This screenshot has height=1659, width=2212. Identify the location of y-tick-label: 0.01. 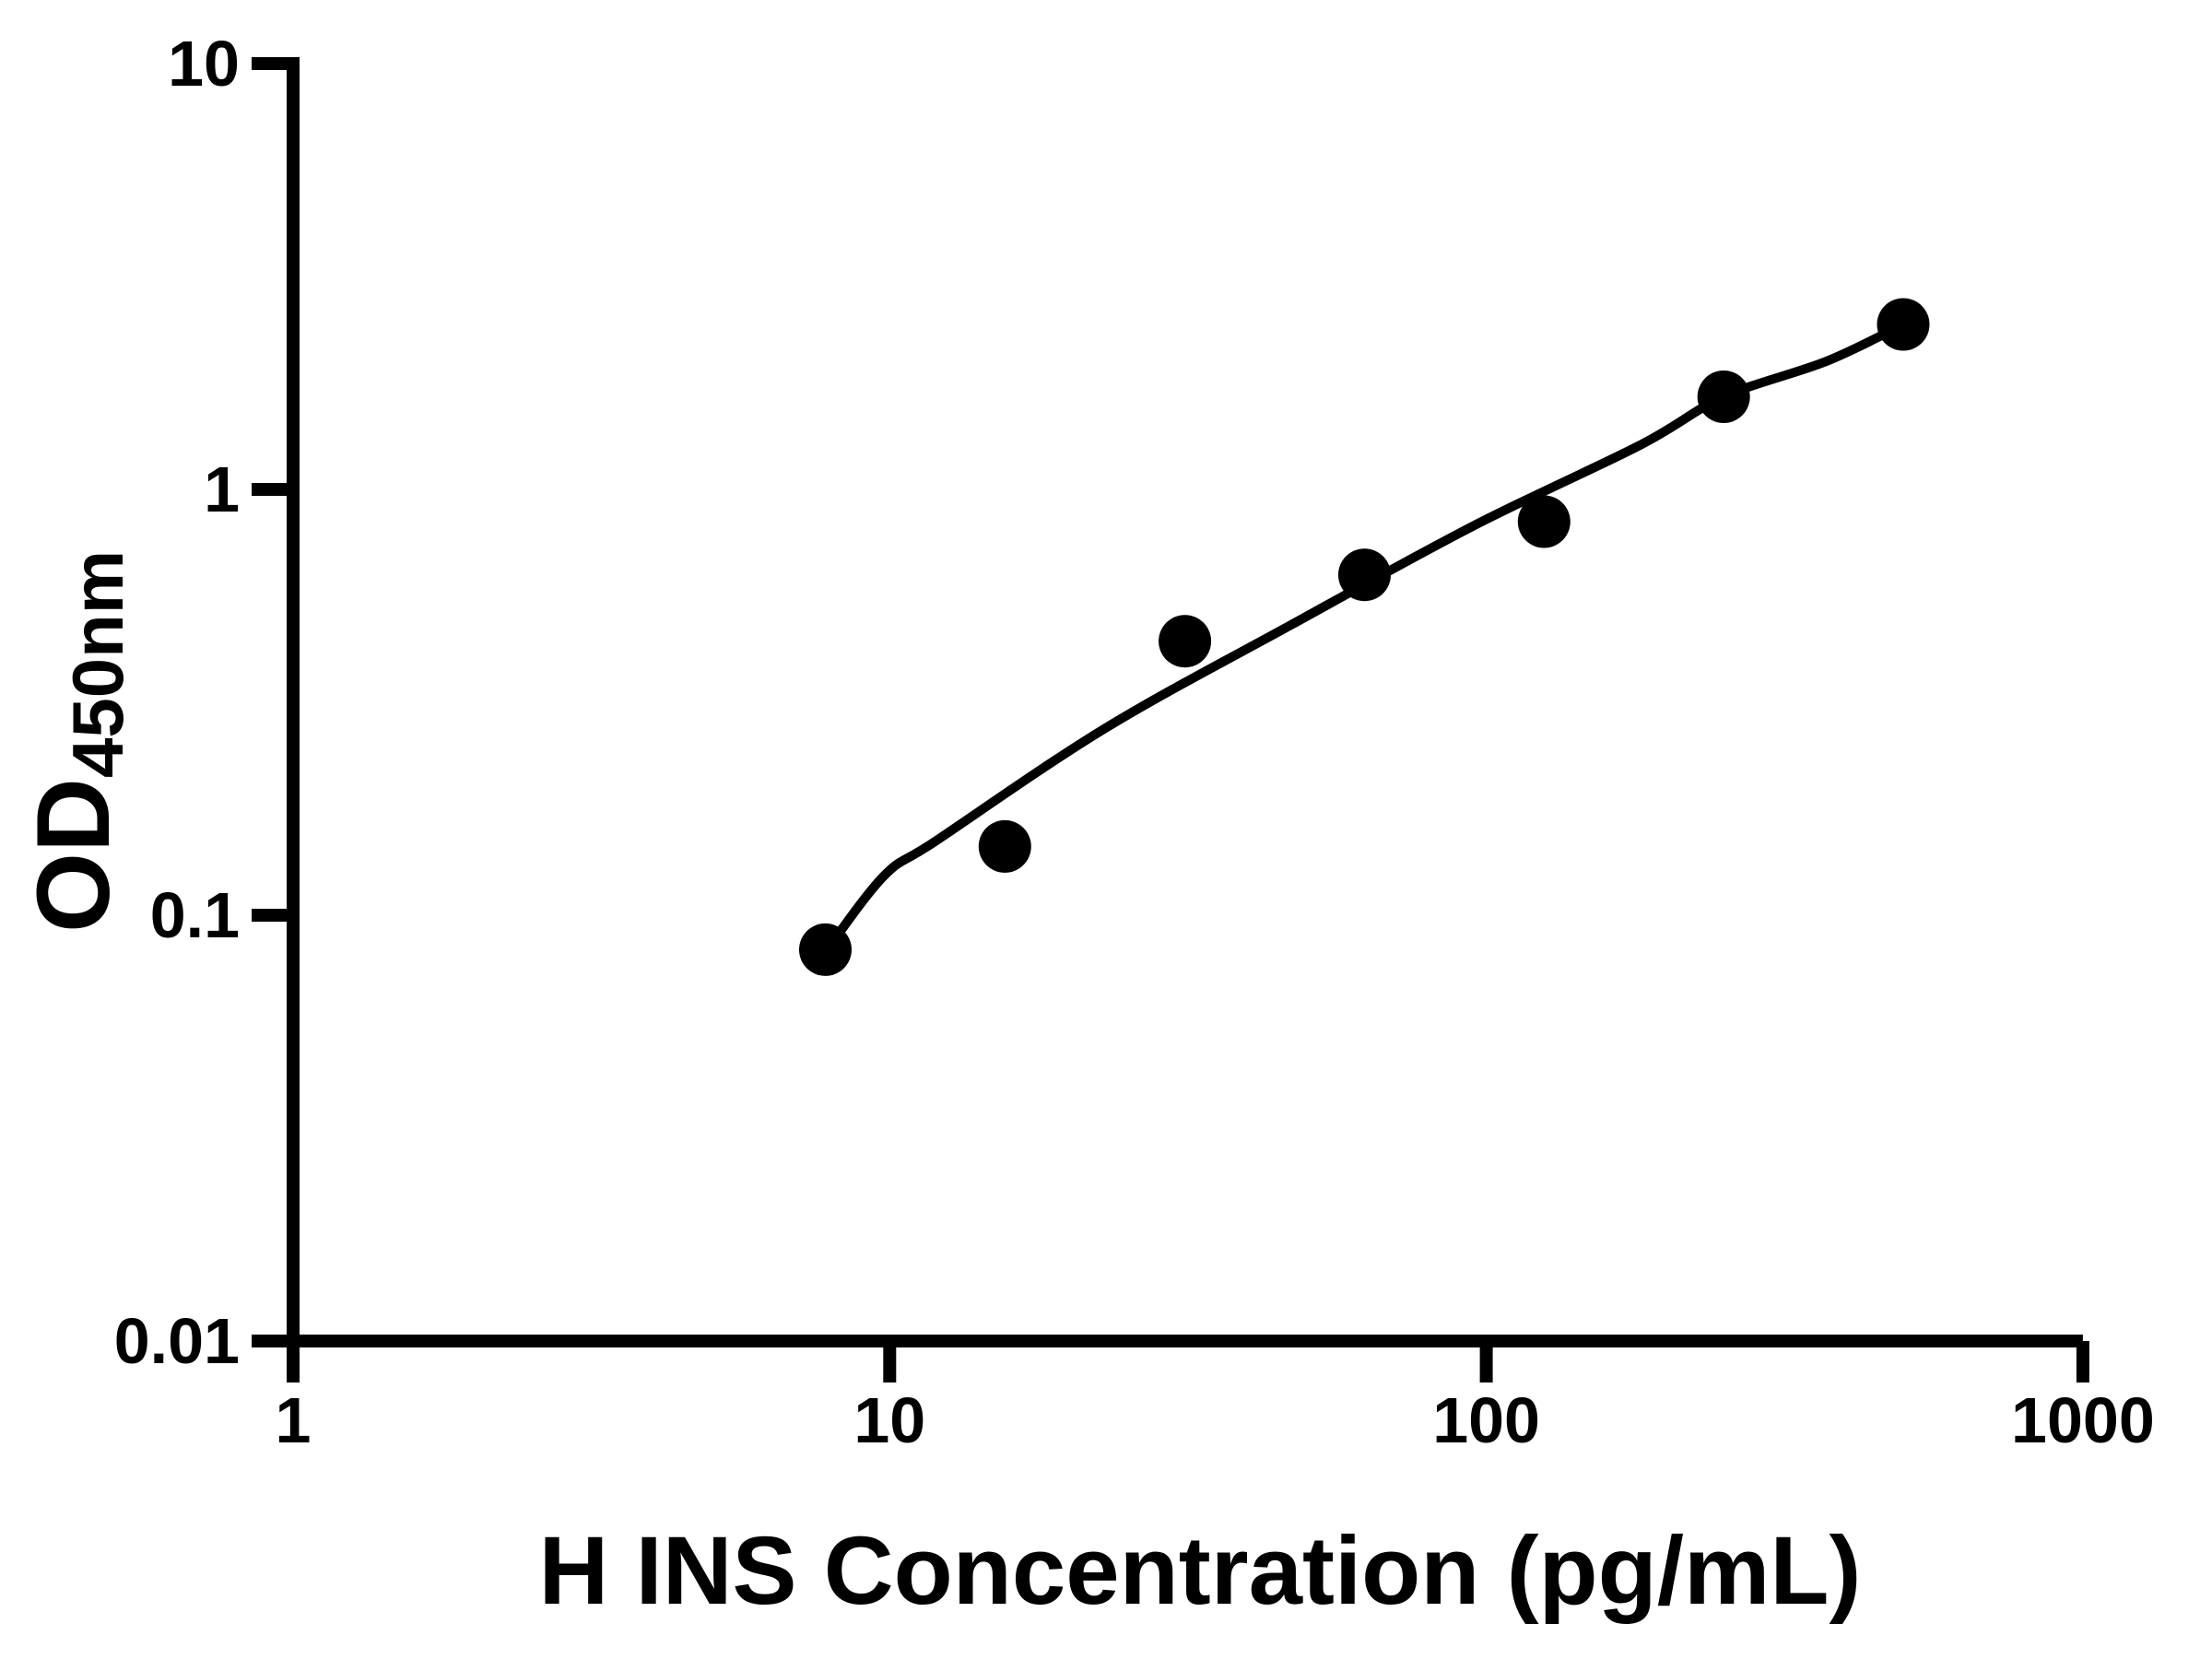
(177, 1341).